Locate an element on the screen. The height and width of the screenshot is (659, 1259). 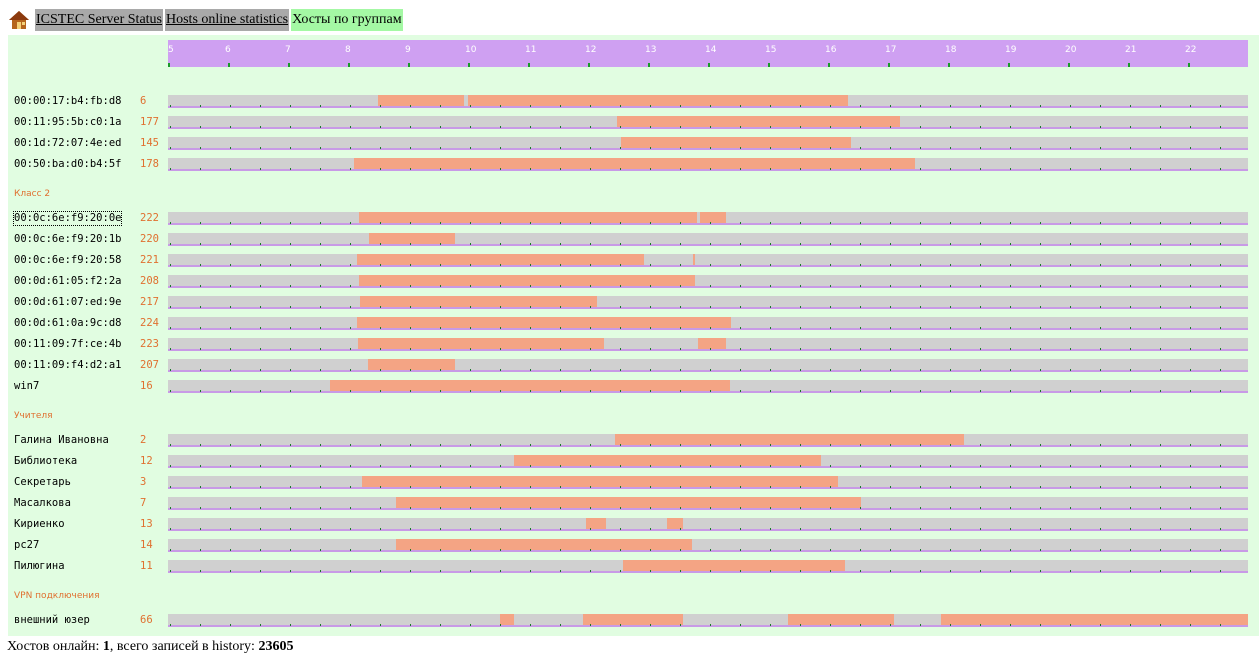
host-row: 00:1d:72:07:4e:ed 145 is located at coordinates (633, 143).